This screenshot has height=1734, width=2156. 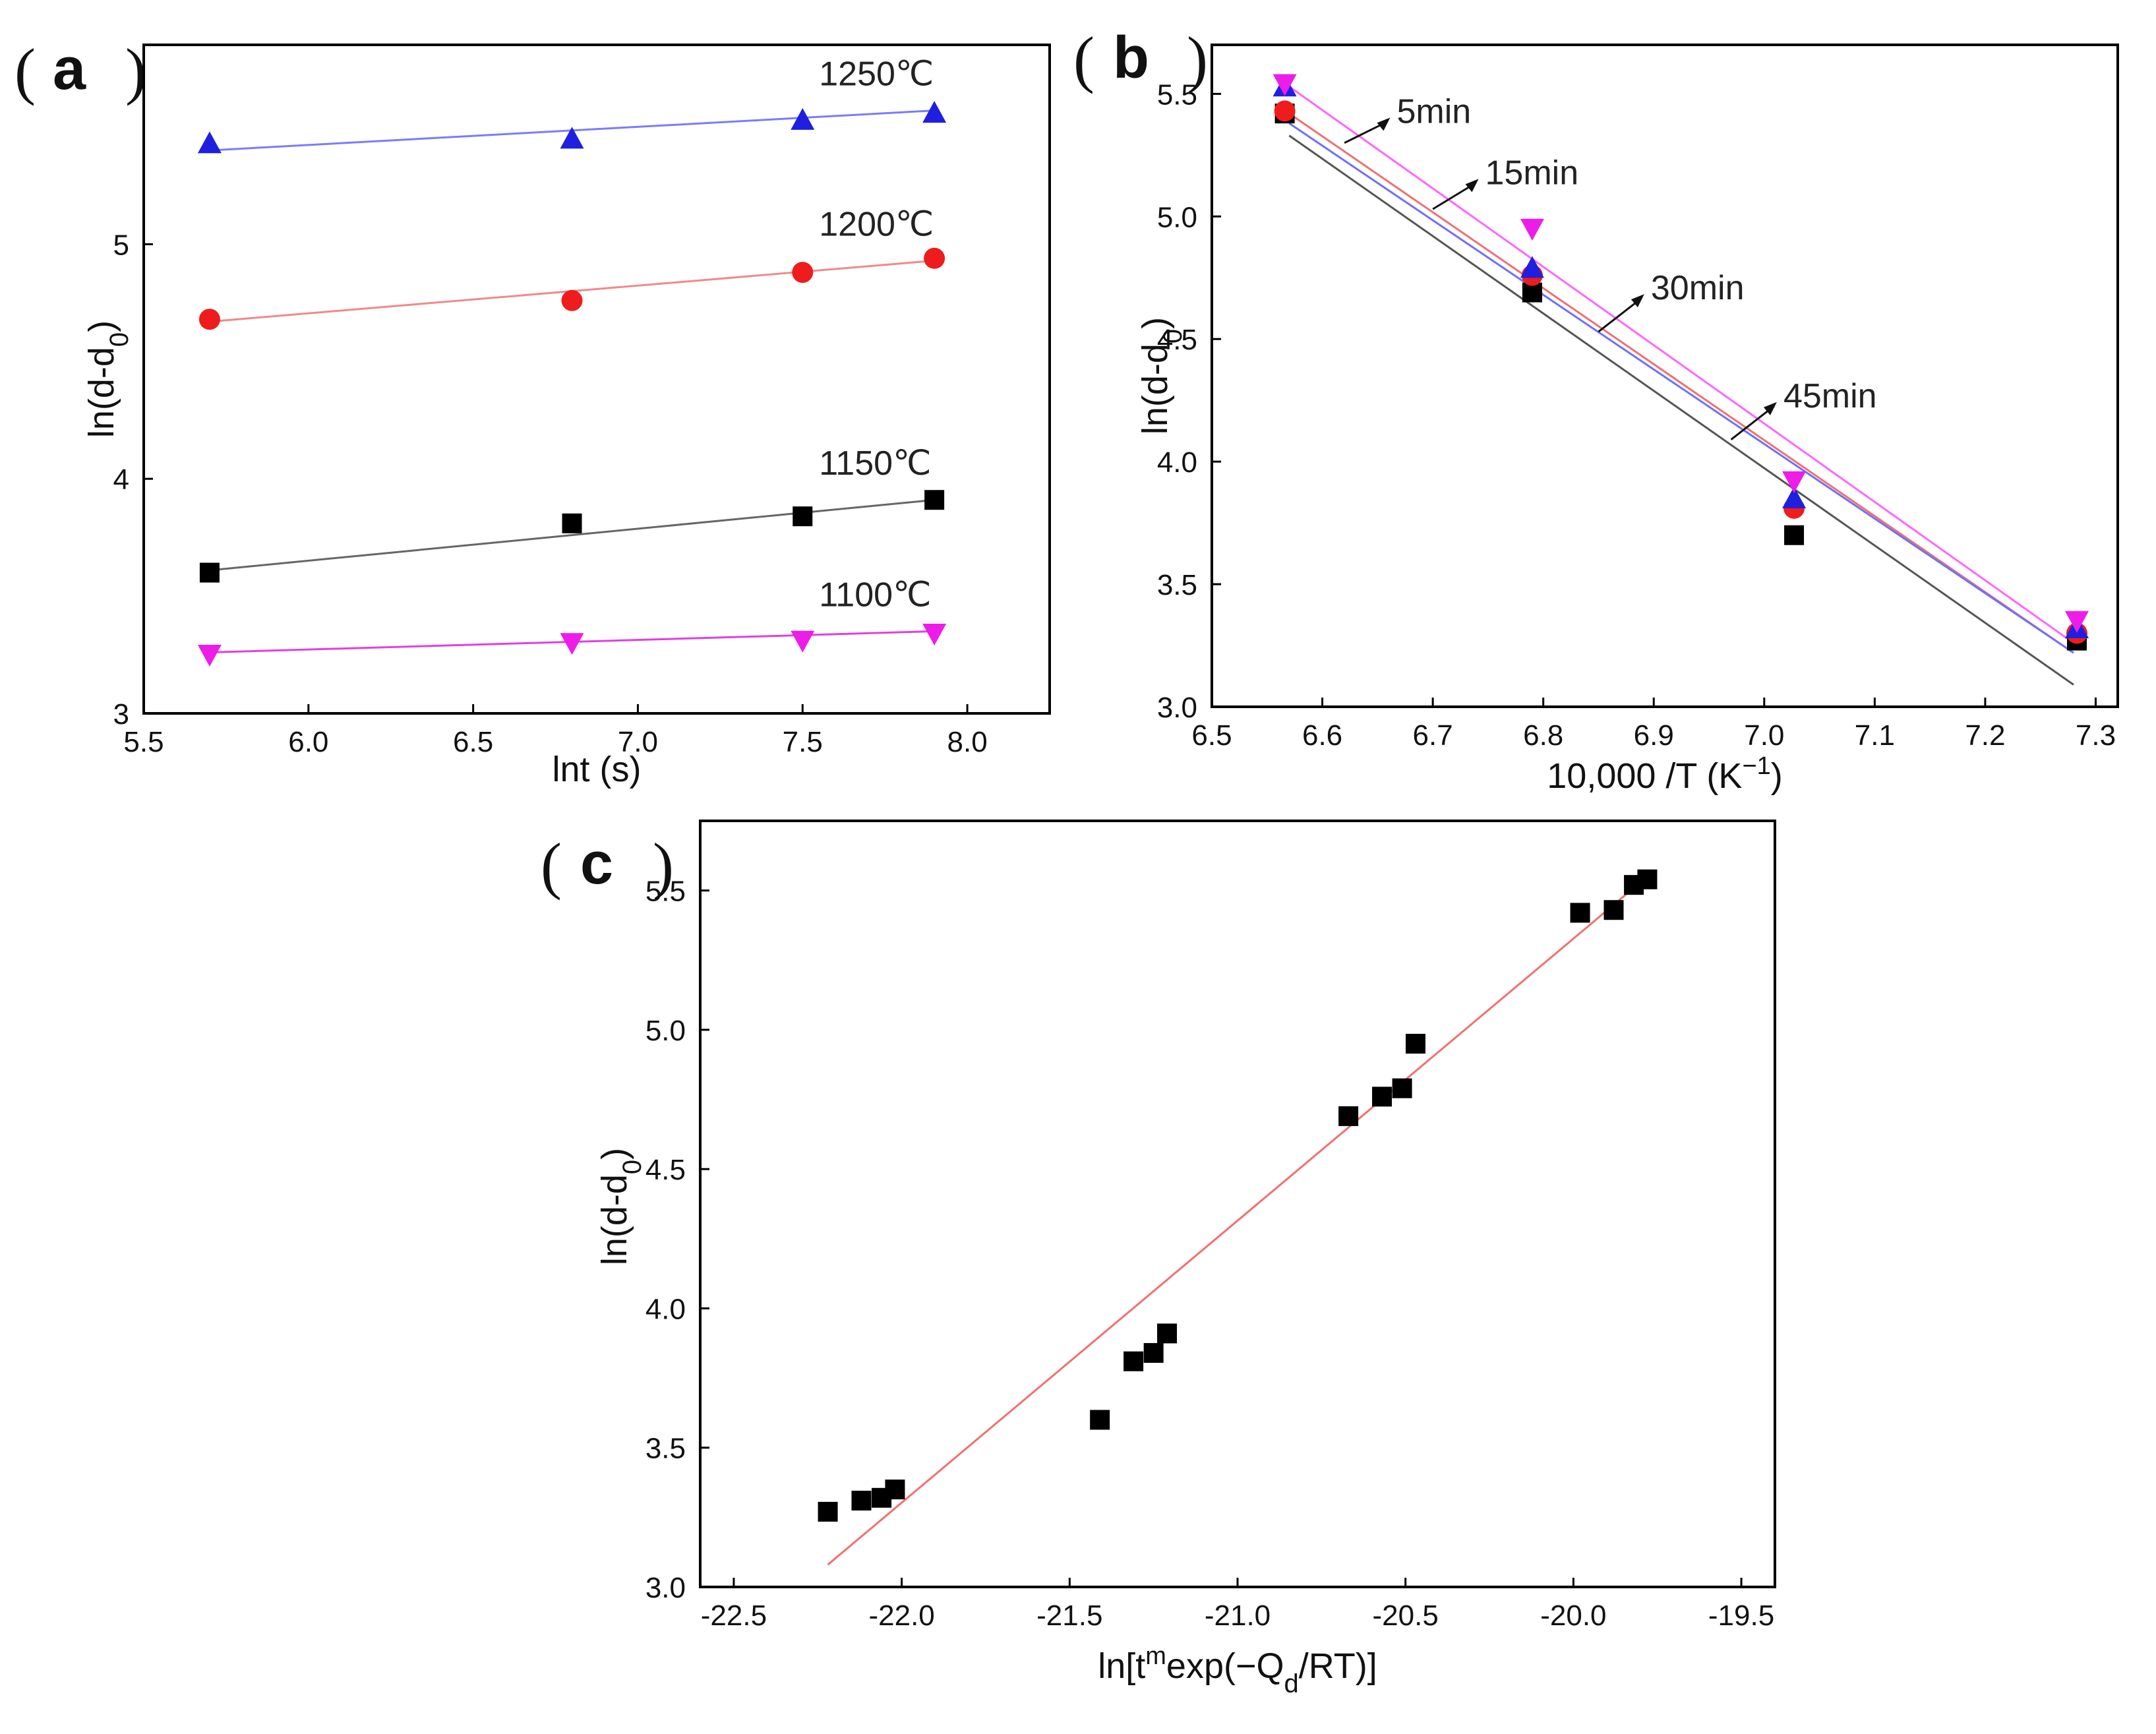 What do you see at coordinates (25, 71) in the screenshot?
I see `panel-a-open-paren: (` at bounding box center [25, 71].